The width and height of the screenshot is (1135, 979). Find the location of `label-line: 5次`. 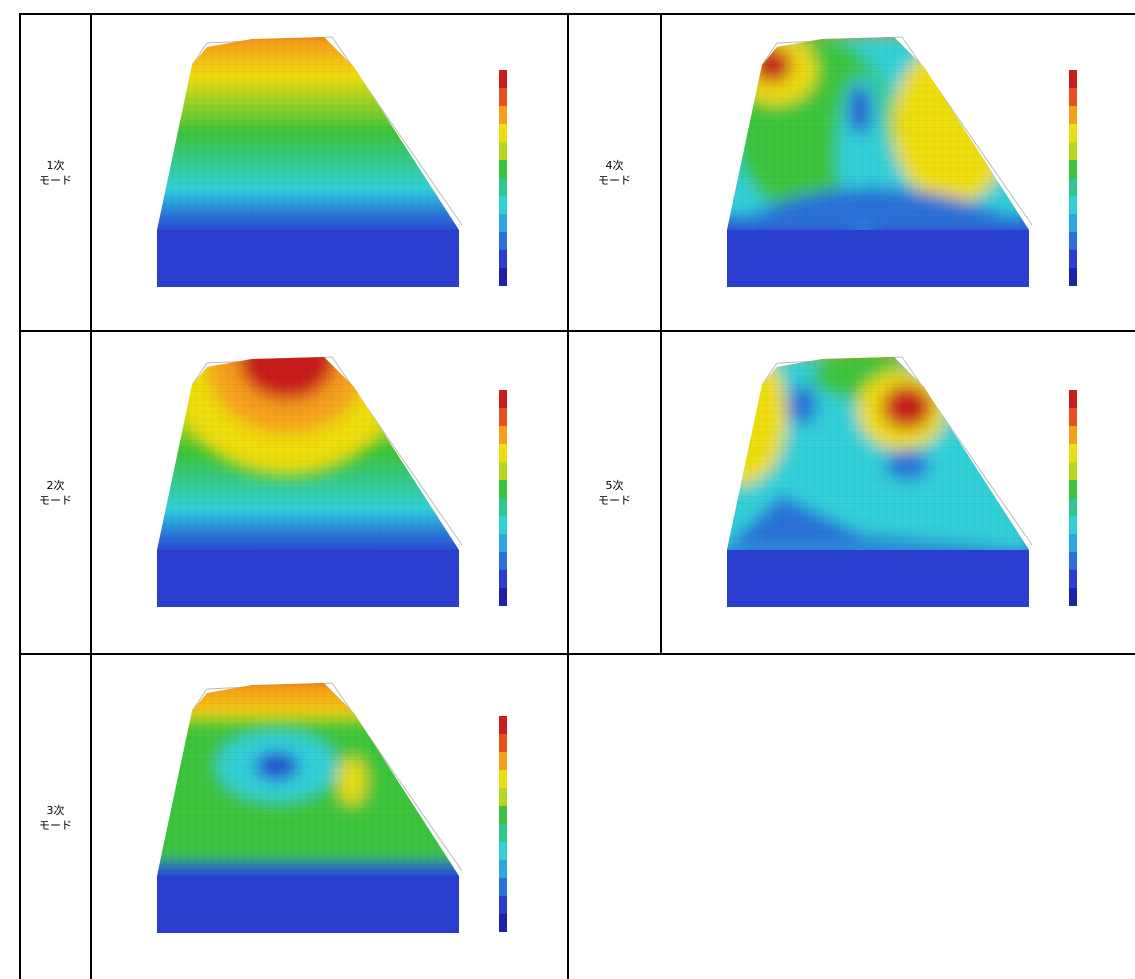

label-line: 5次 is located at coordinates (614, 485).